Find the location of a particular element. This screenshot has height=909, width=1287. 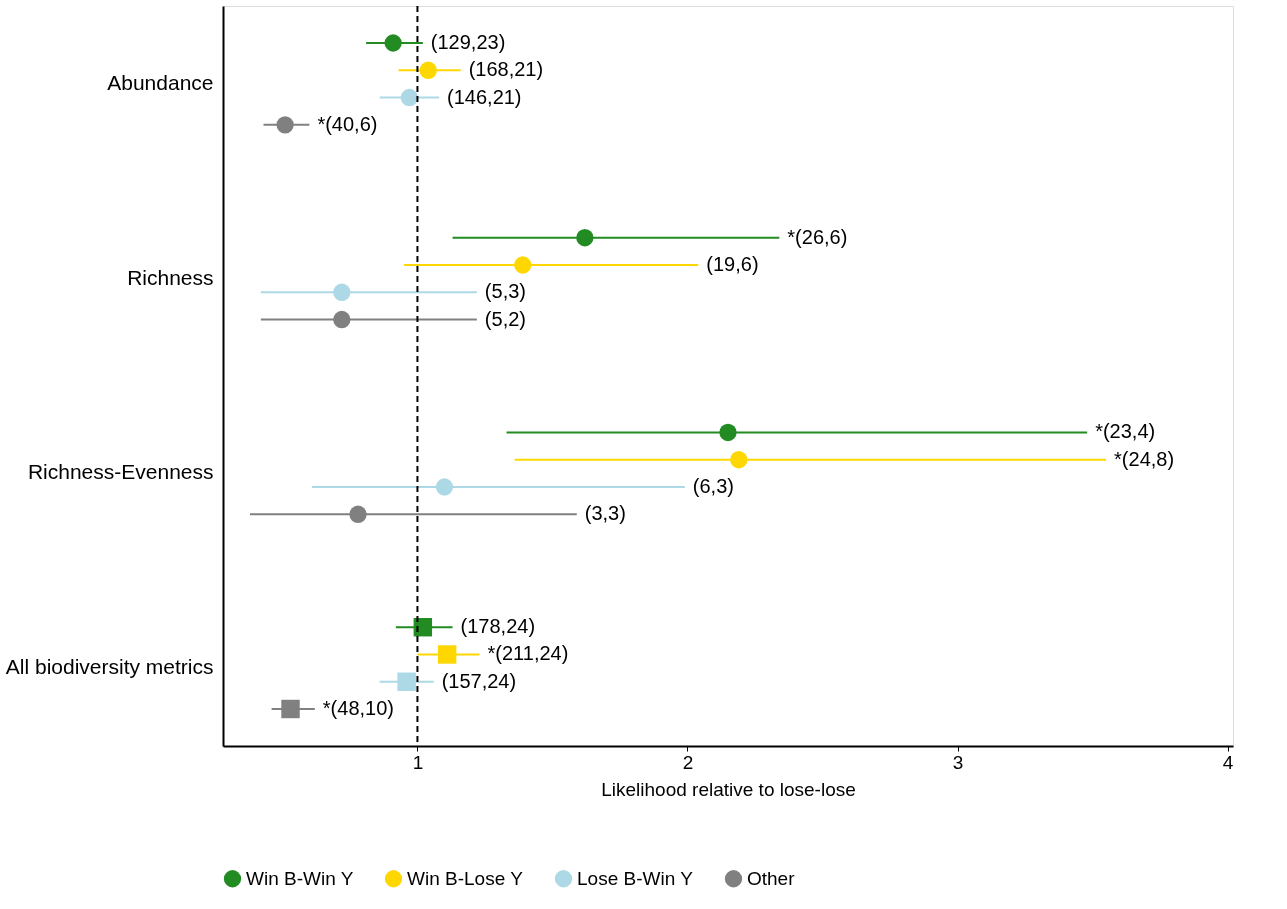

annotation: *(26,6) is located at coordinates (817, 236).